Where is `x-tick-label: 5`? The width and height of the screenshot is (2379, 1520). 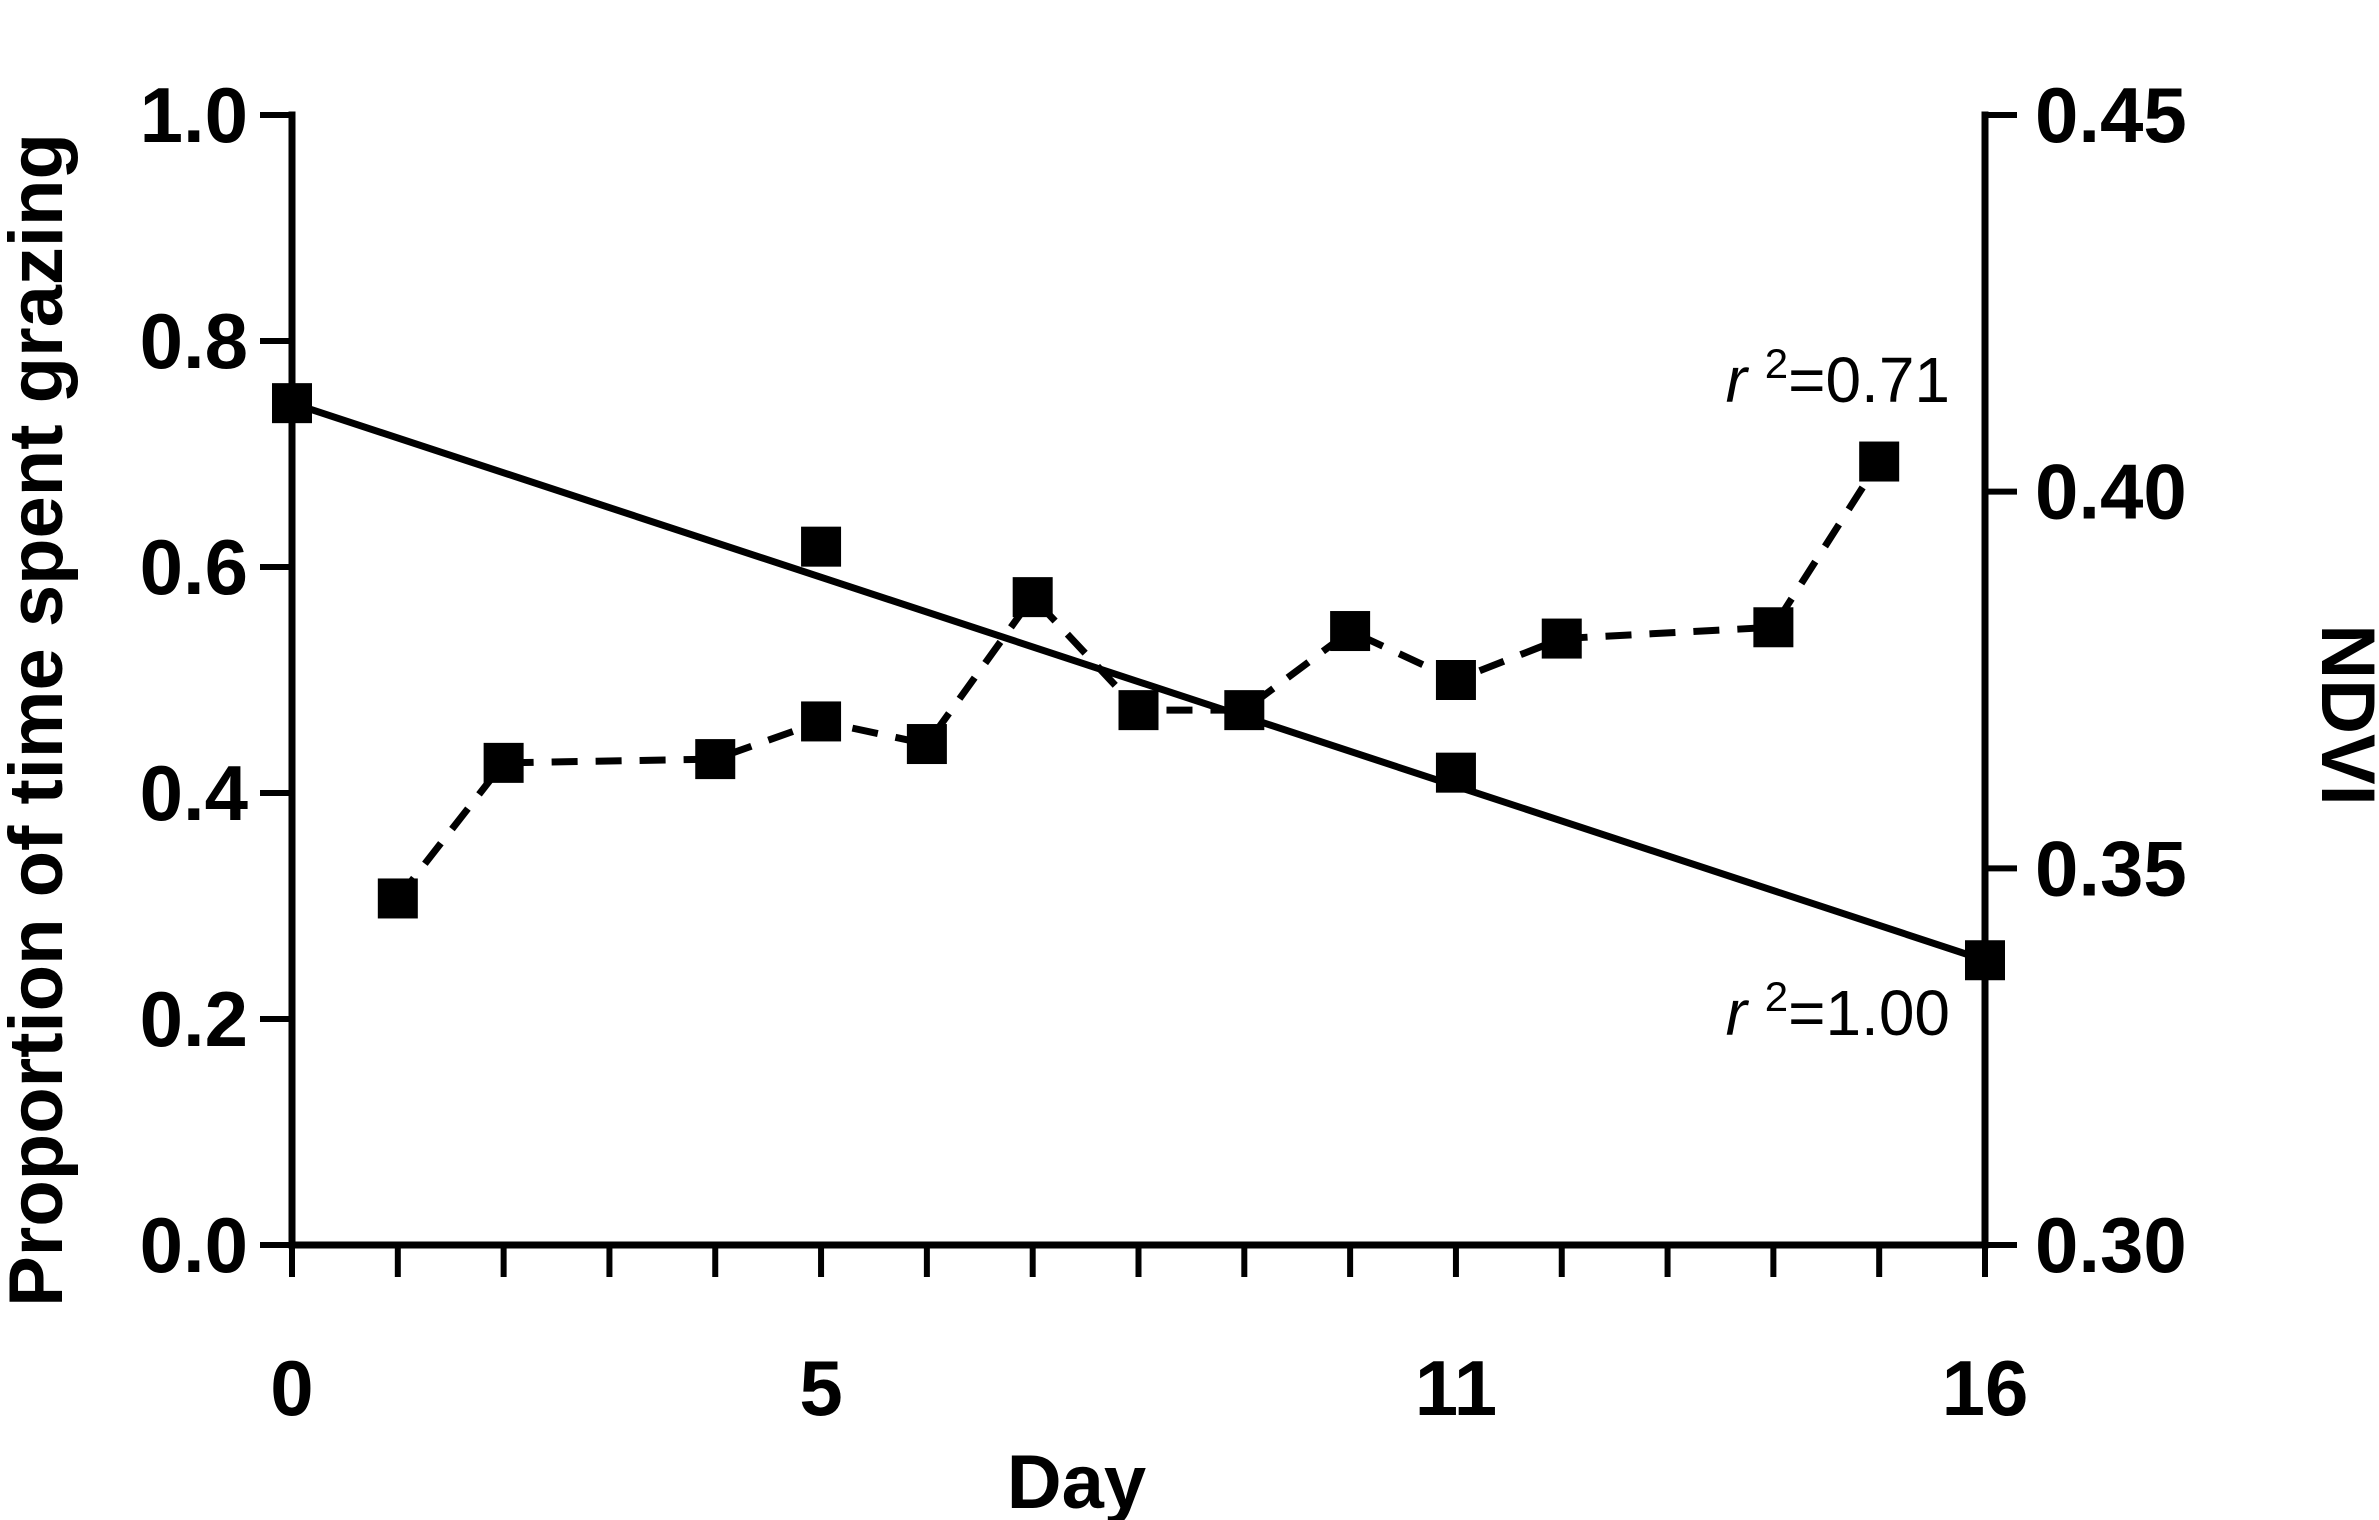 x-tick-label: 5 is located at coordinates (820, 1388).